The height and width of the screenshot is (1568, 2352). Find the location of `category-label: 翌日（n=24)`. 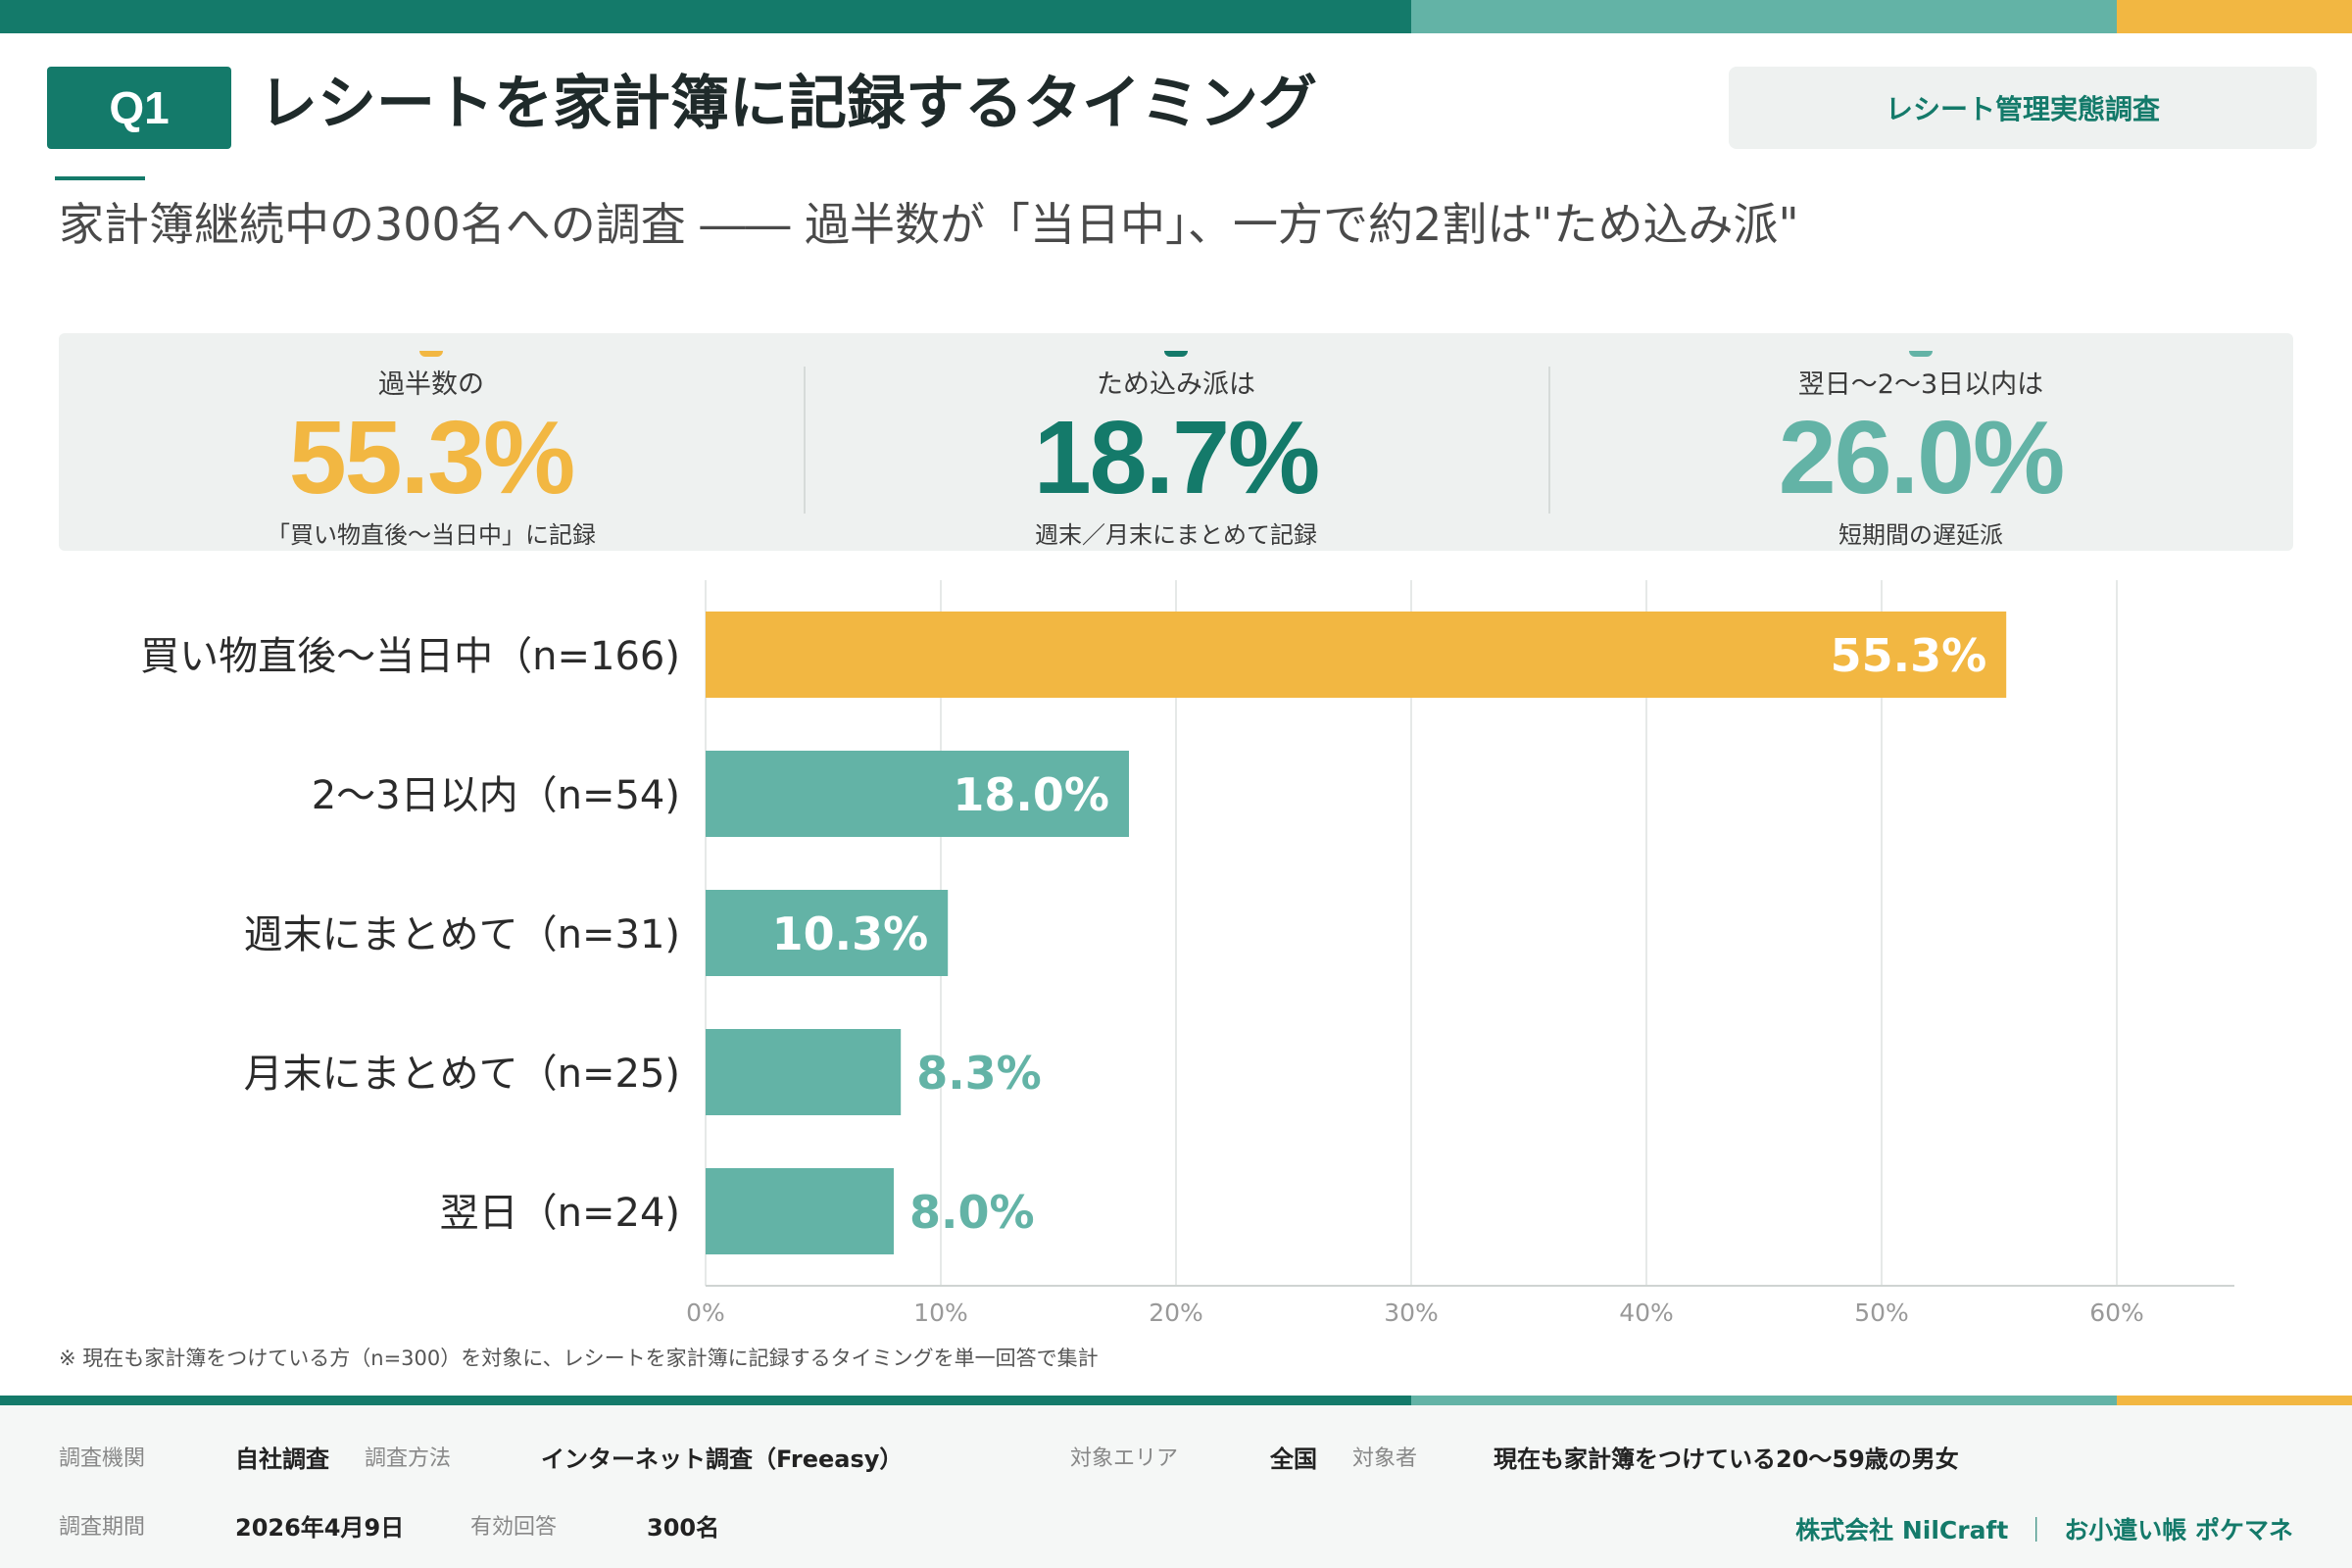

category-label: 翌日（n=24) is located at coordinates (560, 1213).